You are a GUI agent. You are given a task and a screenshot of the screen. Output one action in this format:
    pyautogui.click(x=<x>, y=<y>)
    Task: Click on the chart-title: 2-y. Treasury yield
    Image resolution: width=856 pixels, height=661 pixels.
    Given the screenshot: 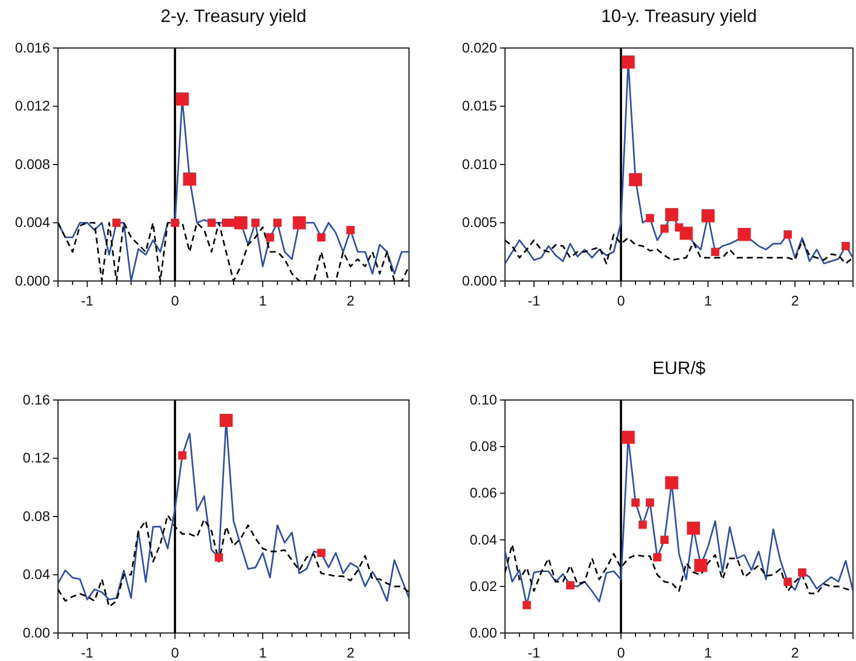 What is the action you would take?
    pyautogui.click(x=233, y=16)
    